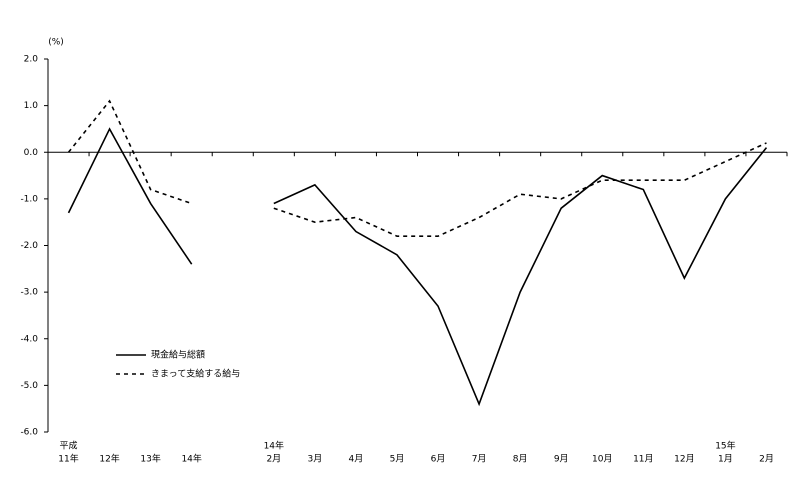 This screenshot has width=810, height=480. I want to click on y-tick-label: -2.0, so click(29, 246).